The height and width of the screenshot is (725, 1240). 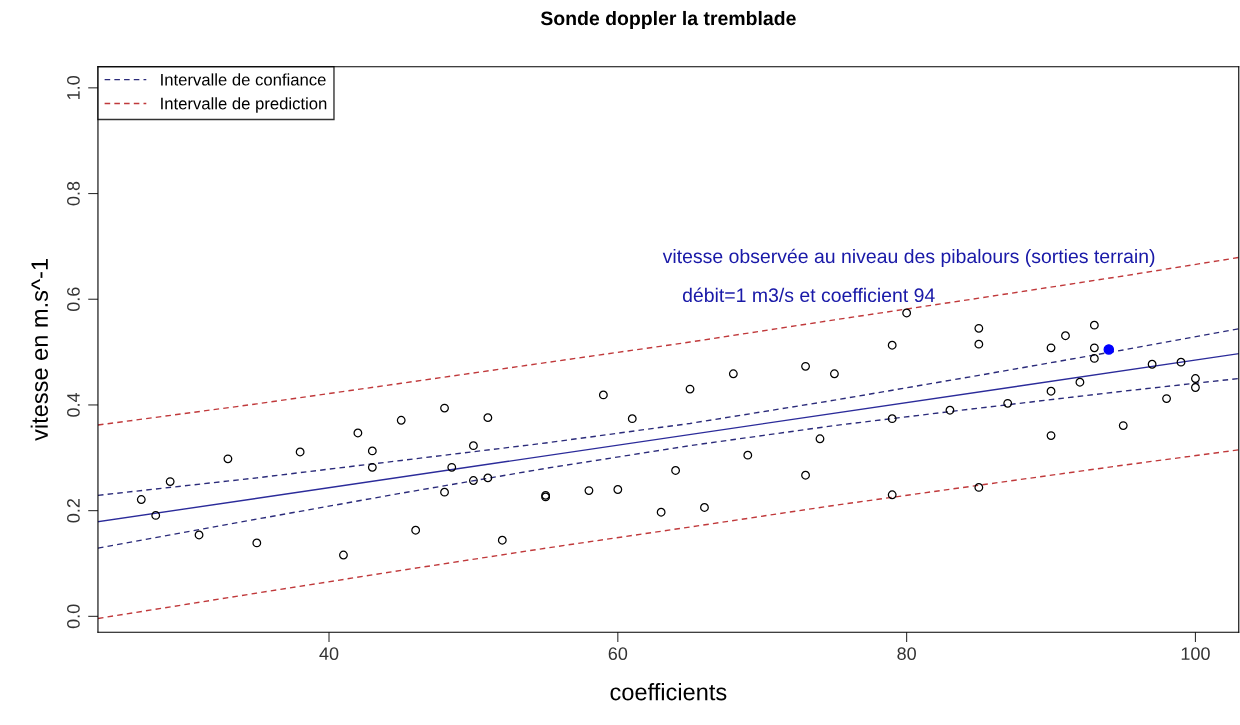 I want to click on x-tick-label: 80, so click(x=906, y=654).